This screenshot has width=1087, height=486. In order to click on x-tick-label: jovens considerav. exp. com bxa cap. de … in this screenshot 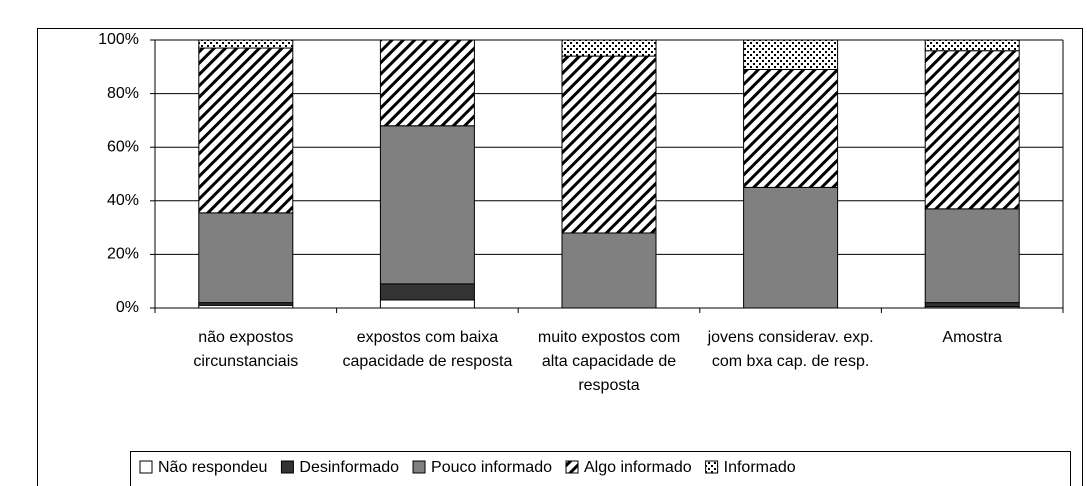, I will do `click(790, 349)`.